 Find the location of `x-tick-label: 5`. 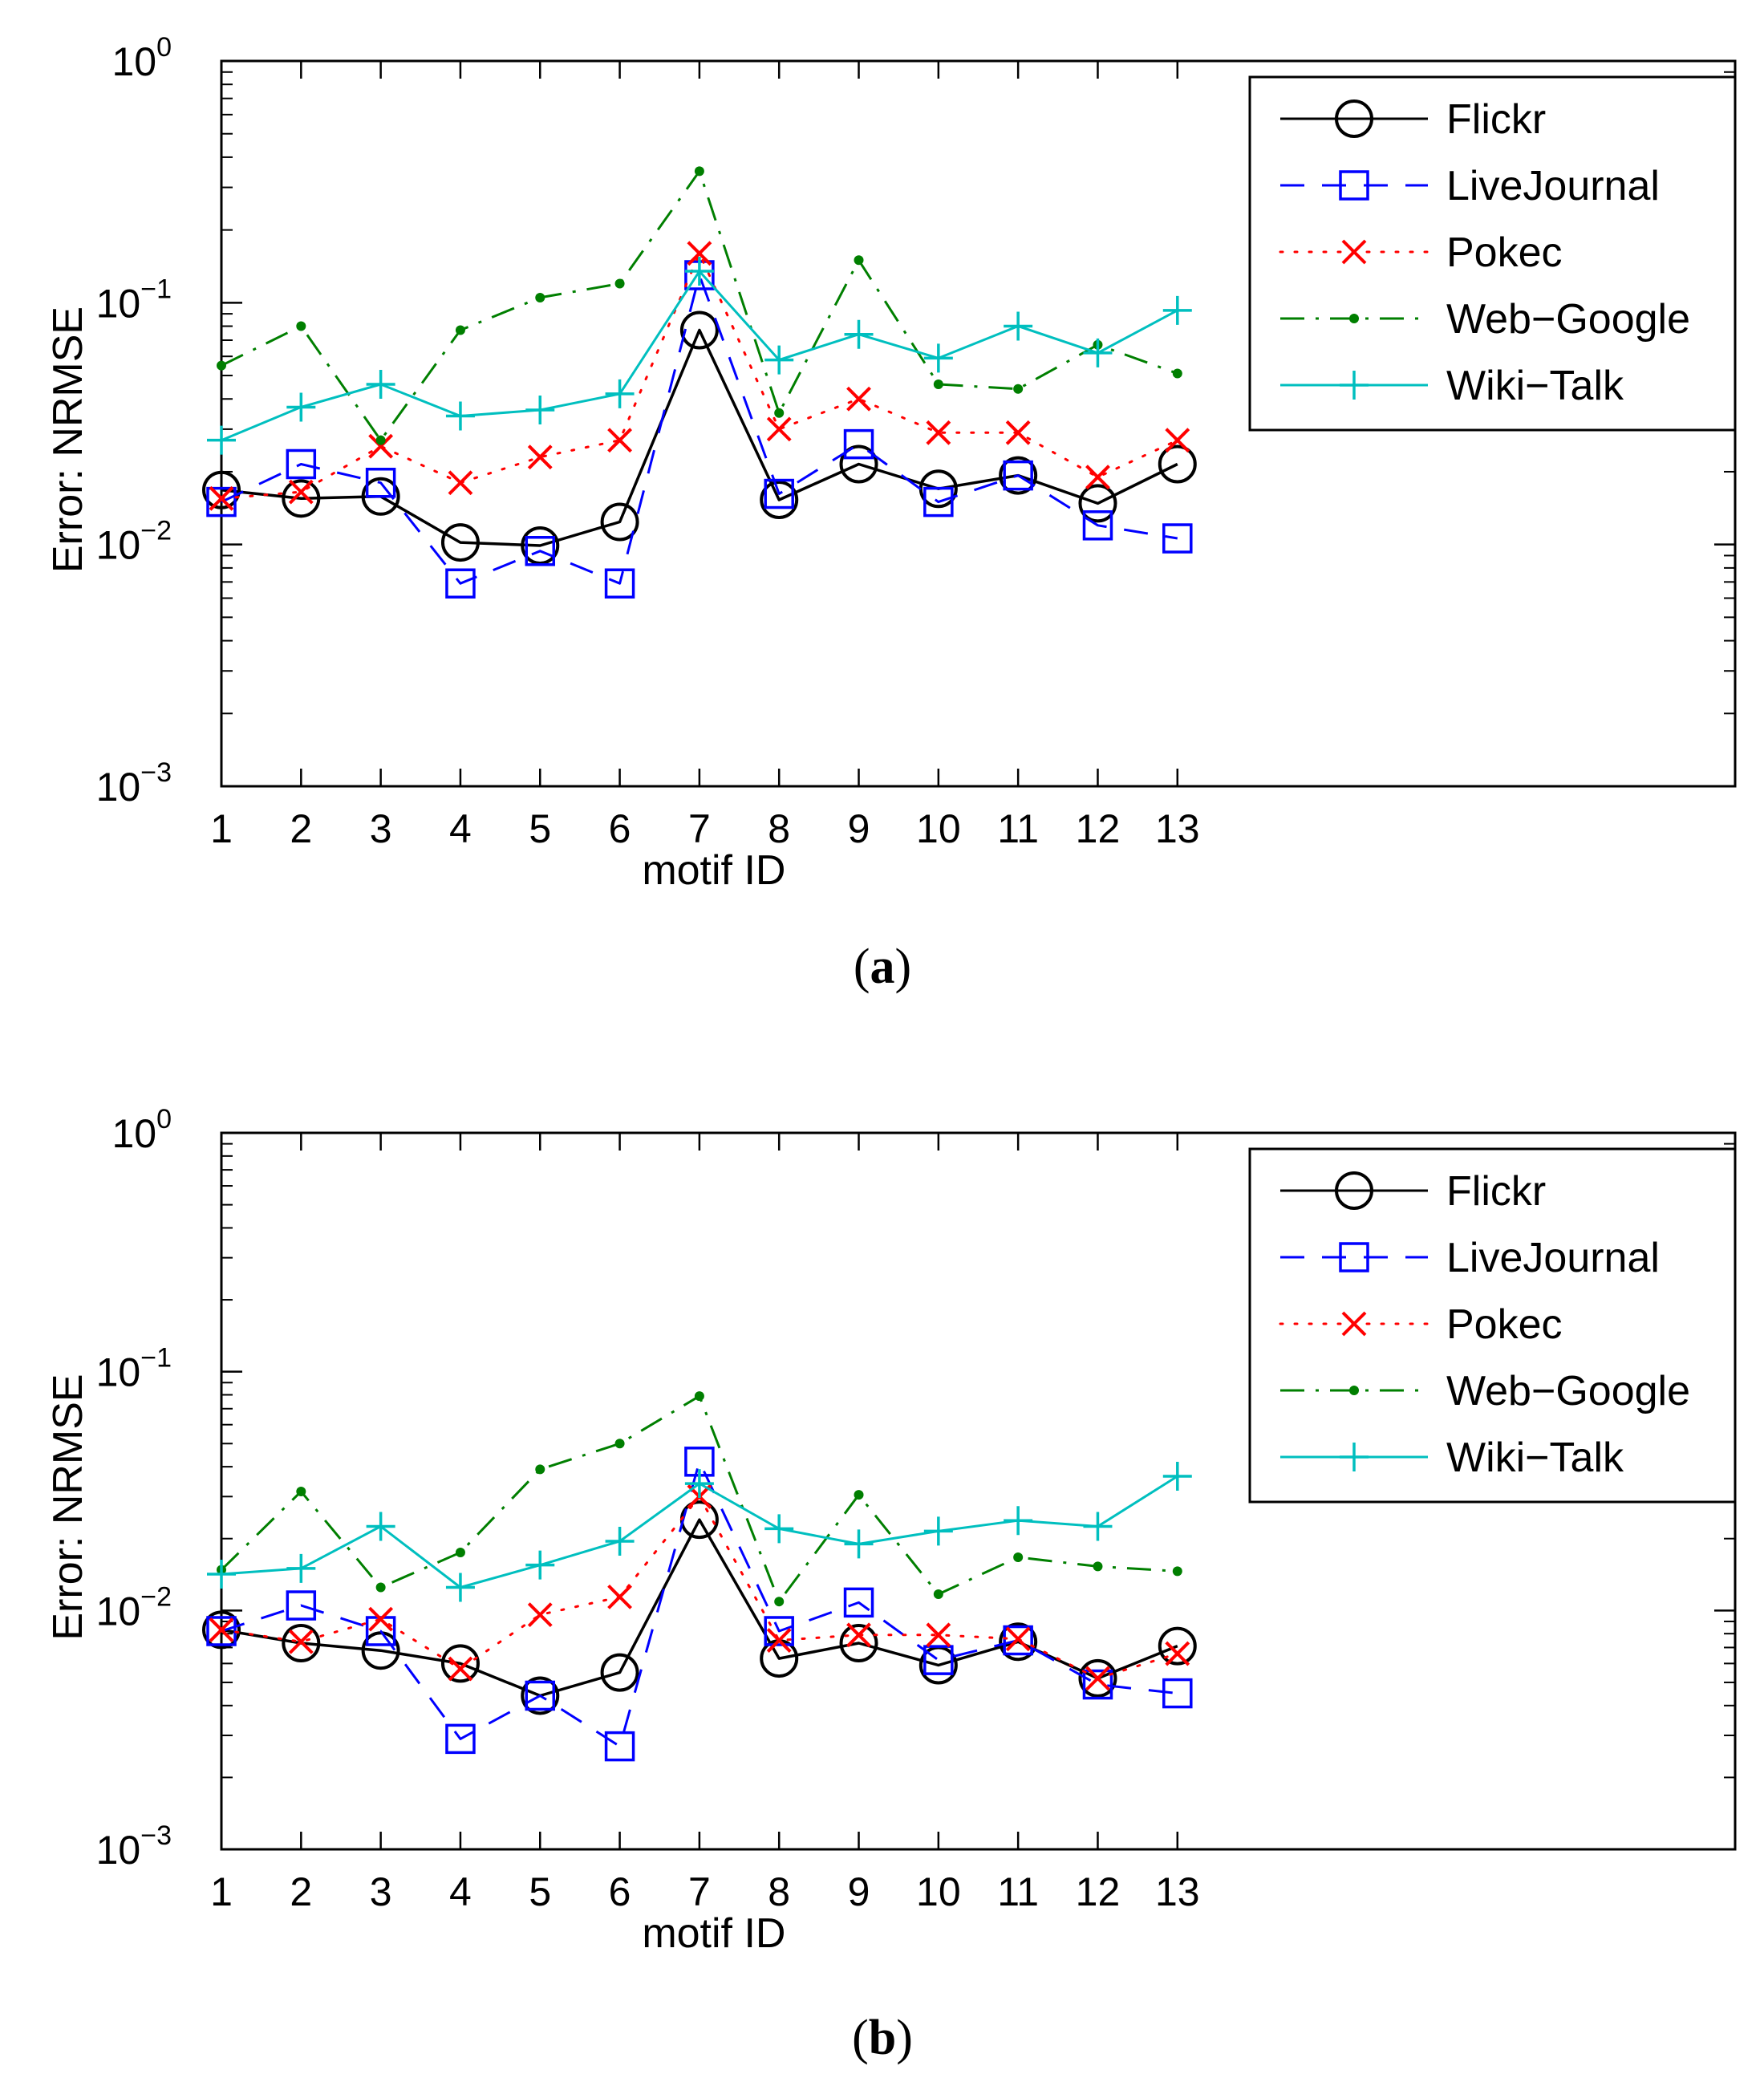

x-tick-label: 5 is located at coordinates (540, 828).